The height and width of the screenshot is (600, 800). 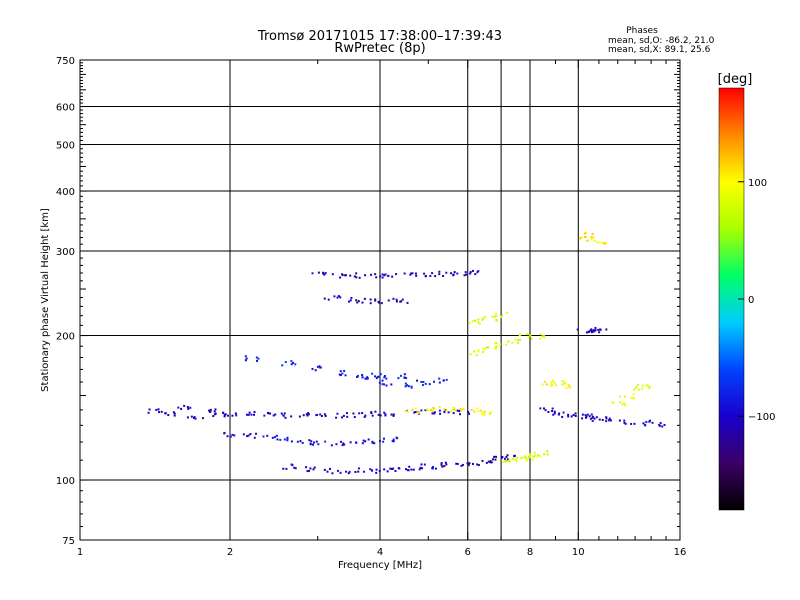 I want to click on y-tick-label: 500, so click(x=65, y=146).